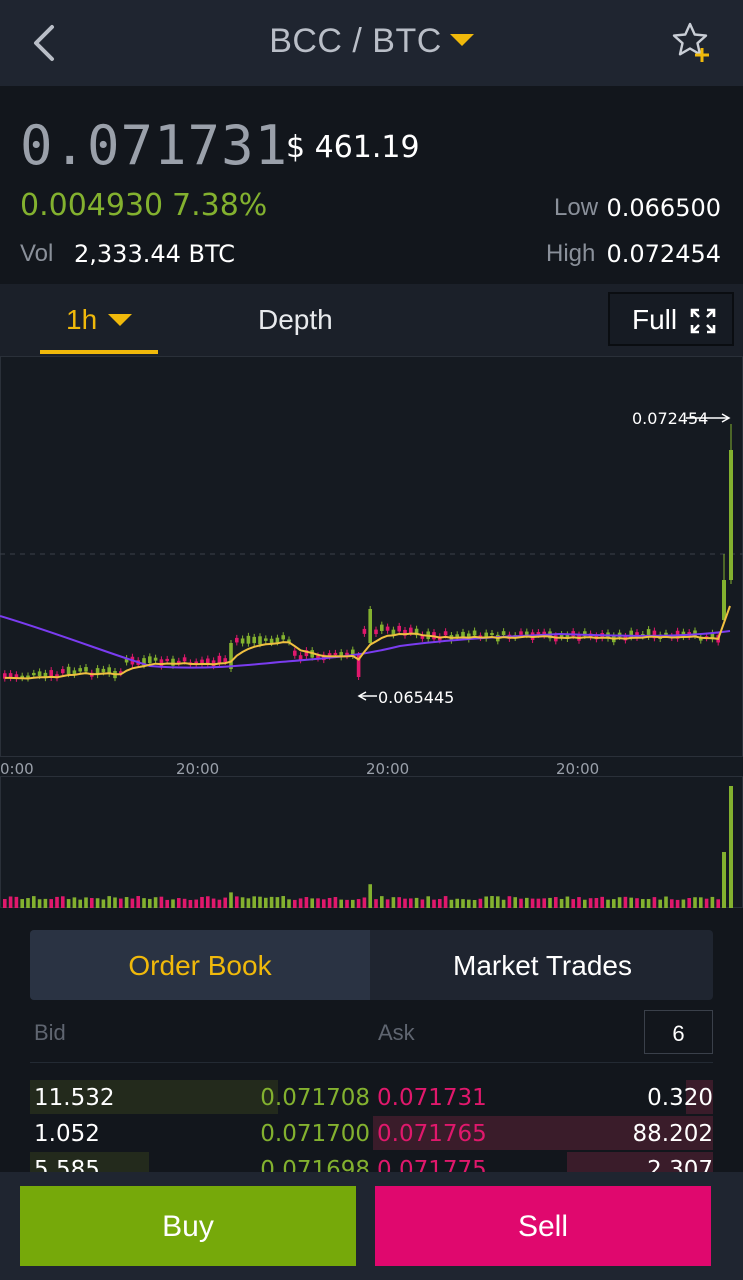 Image resolution: width=743 pixels, height=1280 pixels. I want to click on tab-depth: Depth, so click(295, 319).